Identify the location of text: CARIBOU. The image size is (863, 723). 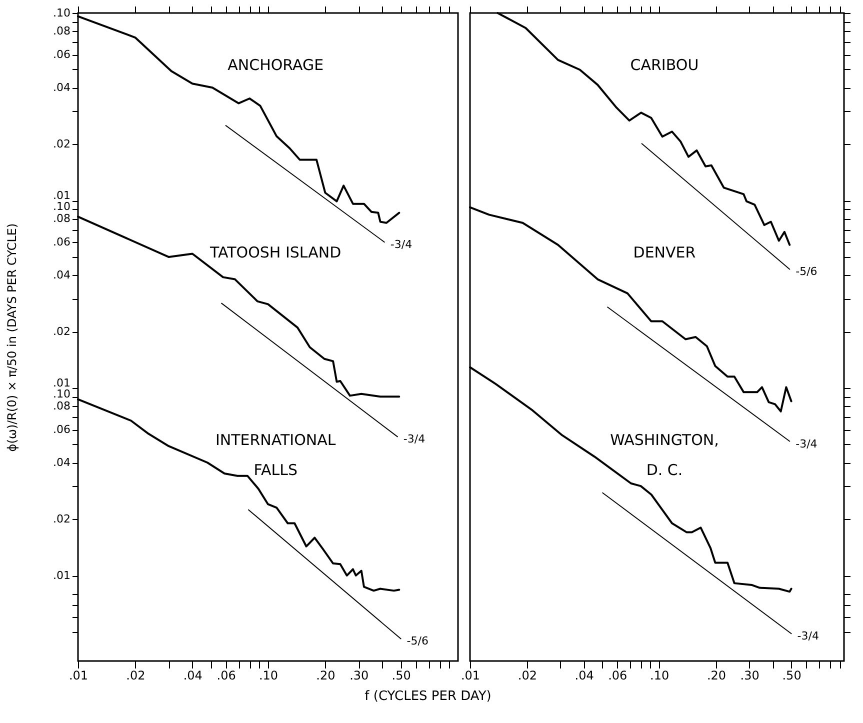
(664, 65).